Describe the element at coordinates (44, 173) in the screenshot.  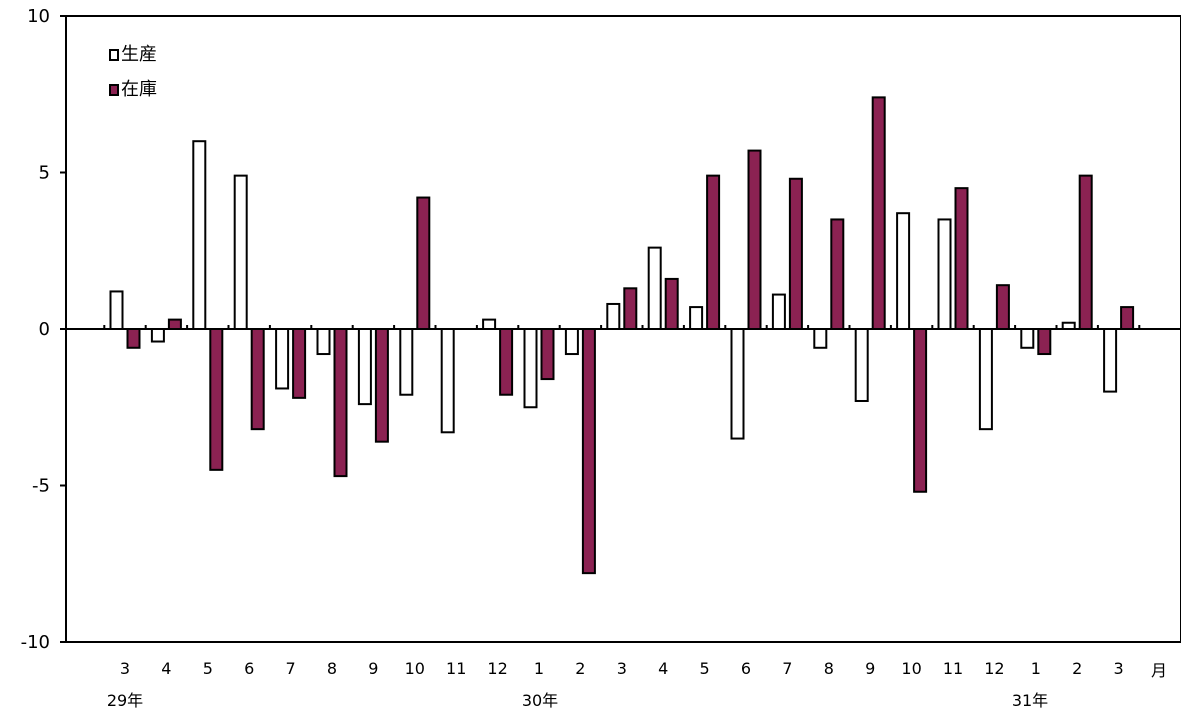
I see `y-tick-label: 5` at that location.